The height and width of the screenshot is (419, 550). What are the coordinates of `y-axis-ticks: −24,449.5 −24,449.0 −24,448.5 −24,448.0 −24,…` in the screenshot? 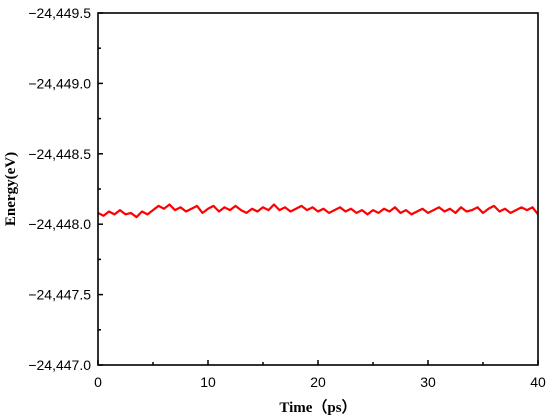 It's located at (65, 189).